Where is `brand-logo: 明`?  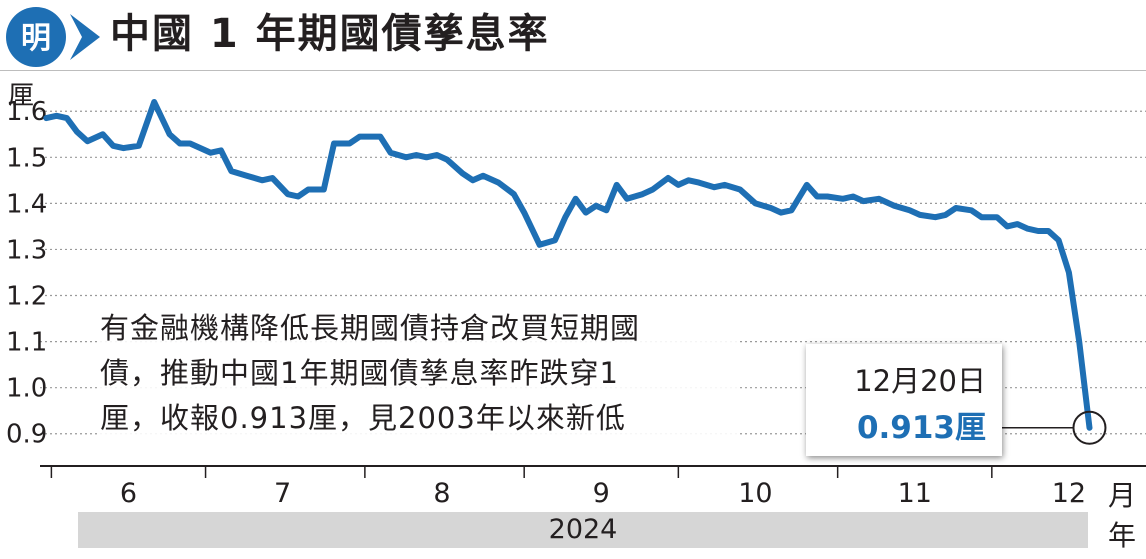 brand-logo: 明 is located at coordinates (53, 37).